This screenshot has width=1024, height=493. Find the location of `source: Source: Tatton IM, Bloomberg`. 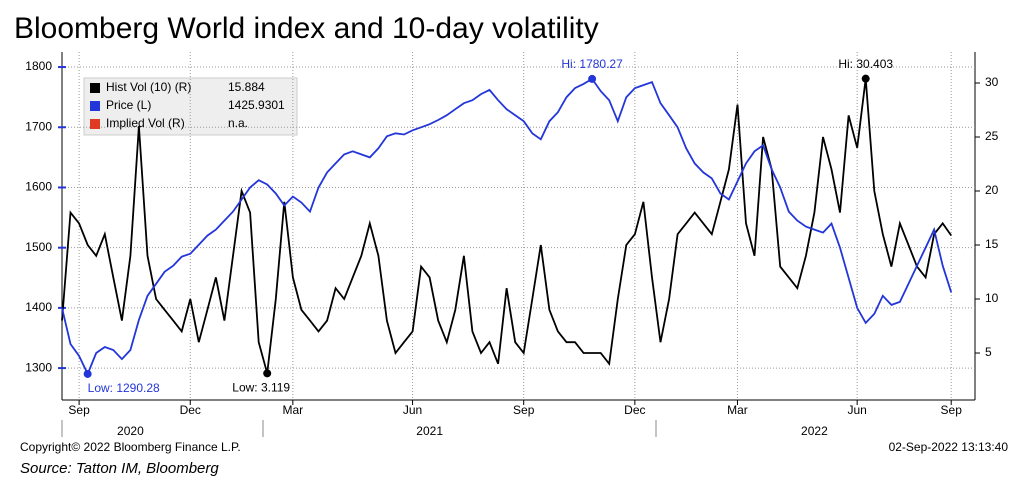

source: Source: Tatton IM, Bloomberg is located at coordinates (119, 468).